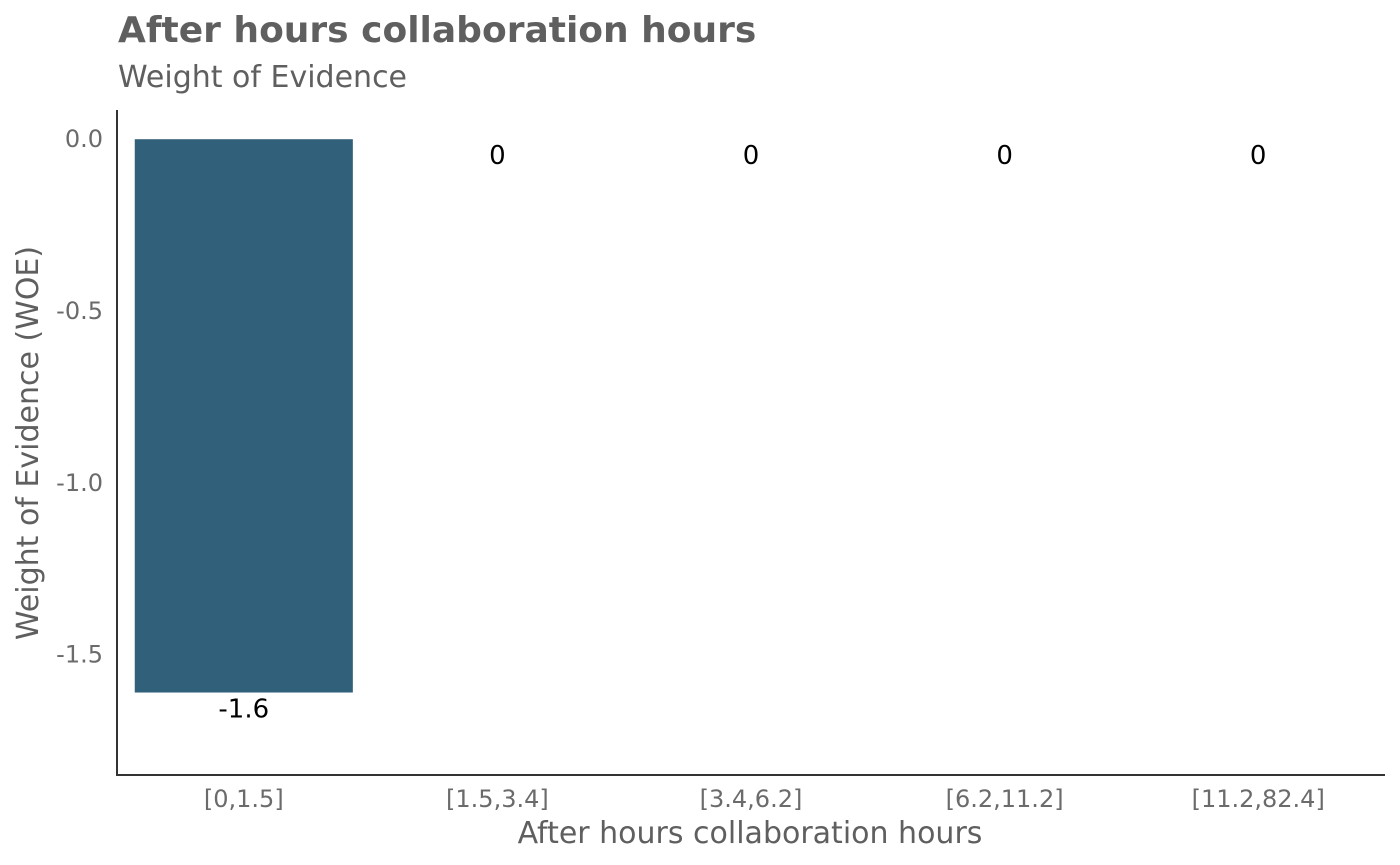 This screenshot has width=1400, height=865. I want to click on bar-value-label: -1.6, so click(243, 710).